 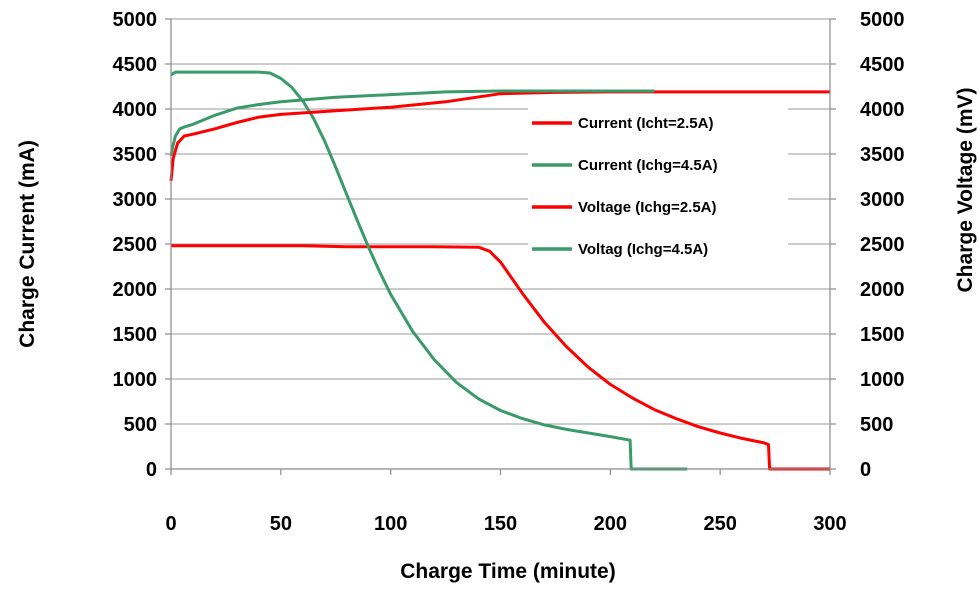 I want to click on legend-label-2: Current (Ichg=4.5A), so click(x=648, y=165).